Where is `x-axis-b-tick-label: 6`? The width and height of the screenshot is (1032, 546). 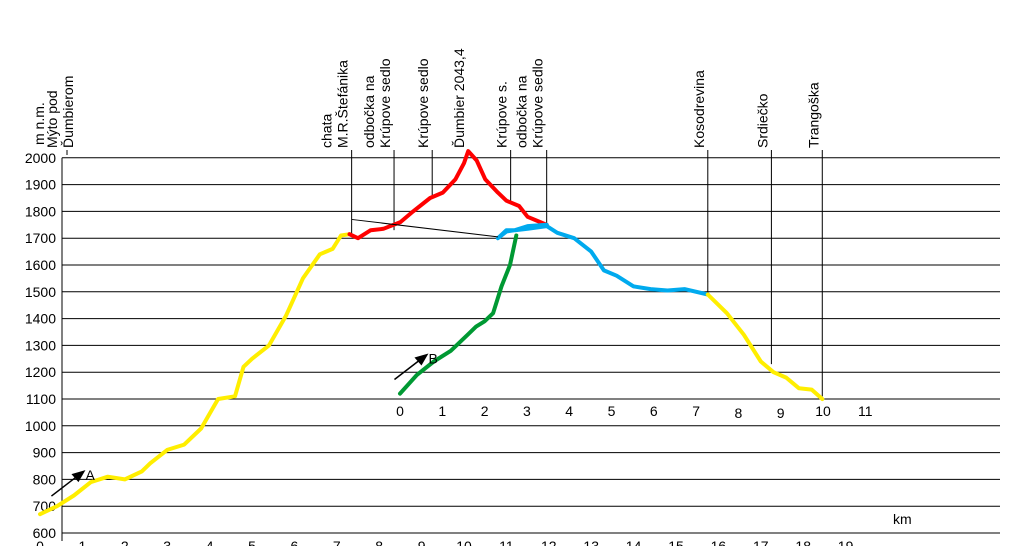
x-axis-b-tick-label: 6 is located at coordinates (654, 411).